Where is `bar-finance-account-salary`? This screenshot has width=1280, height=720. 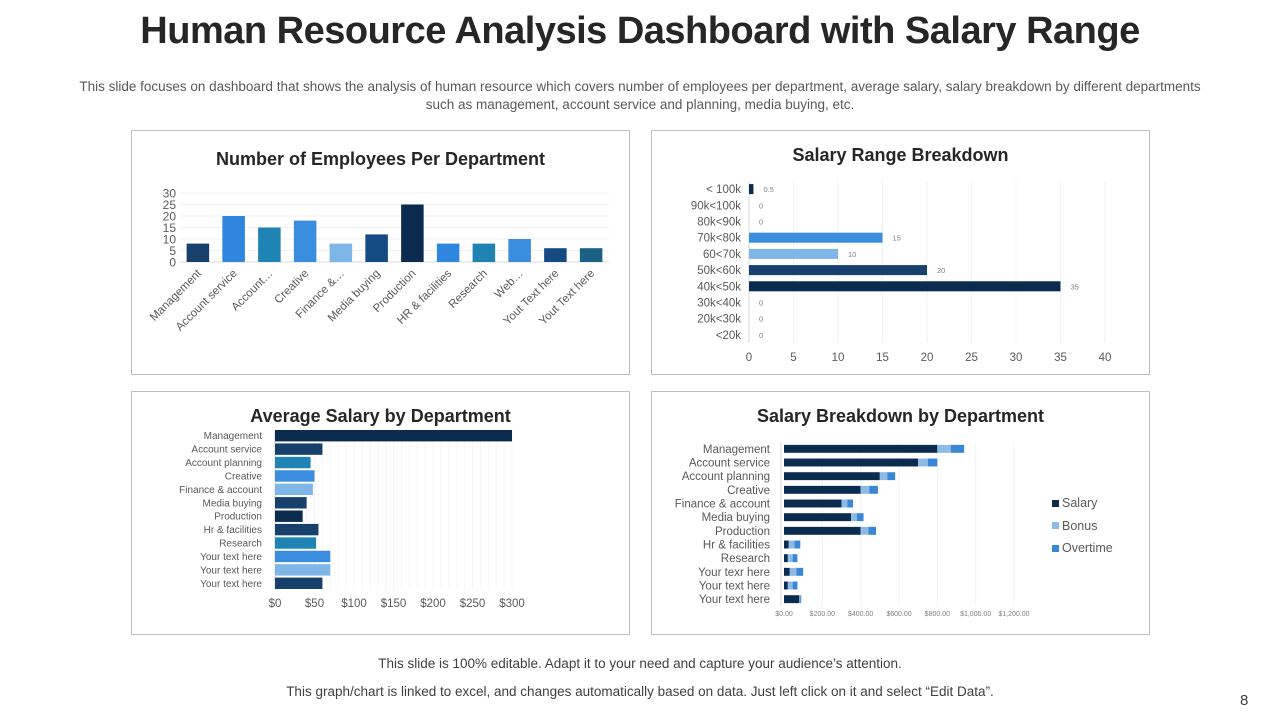 bar-finance-account-salary is located at coordinates (813, 503).